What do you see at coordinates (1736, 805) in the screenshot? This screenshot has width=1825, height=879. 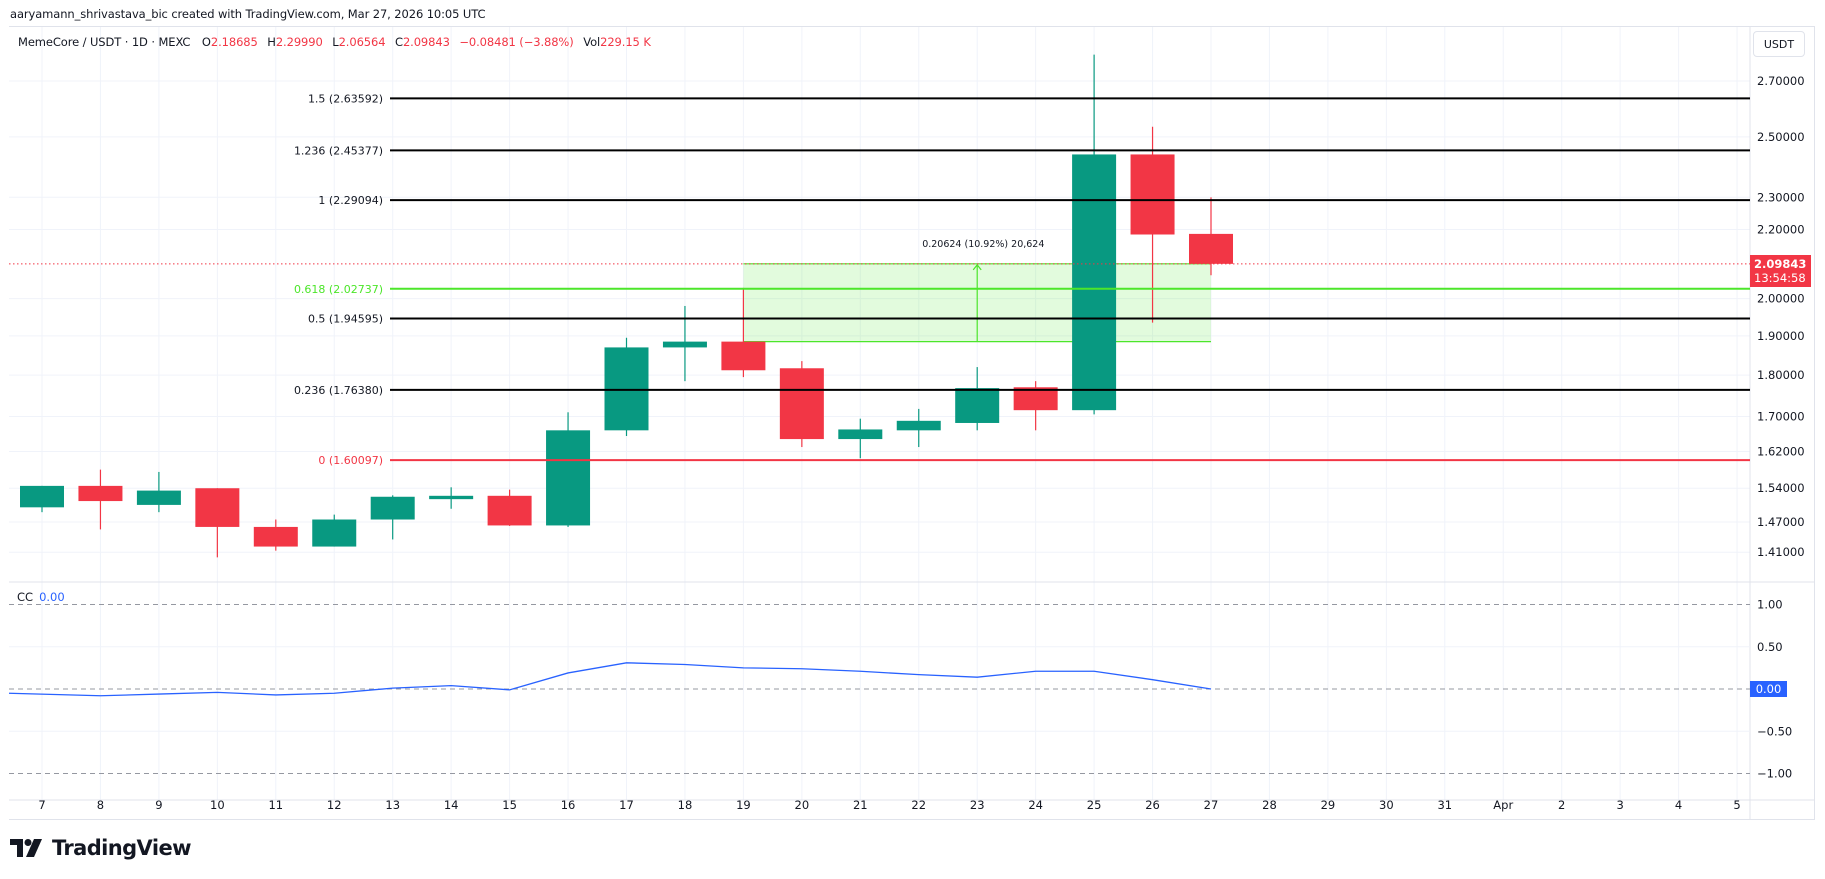 I see `time-axis-tick: 5` at bounding box center [1736, 805].